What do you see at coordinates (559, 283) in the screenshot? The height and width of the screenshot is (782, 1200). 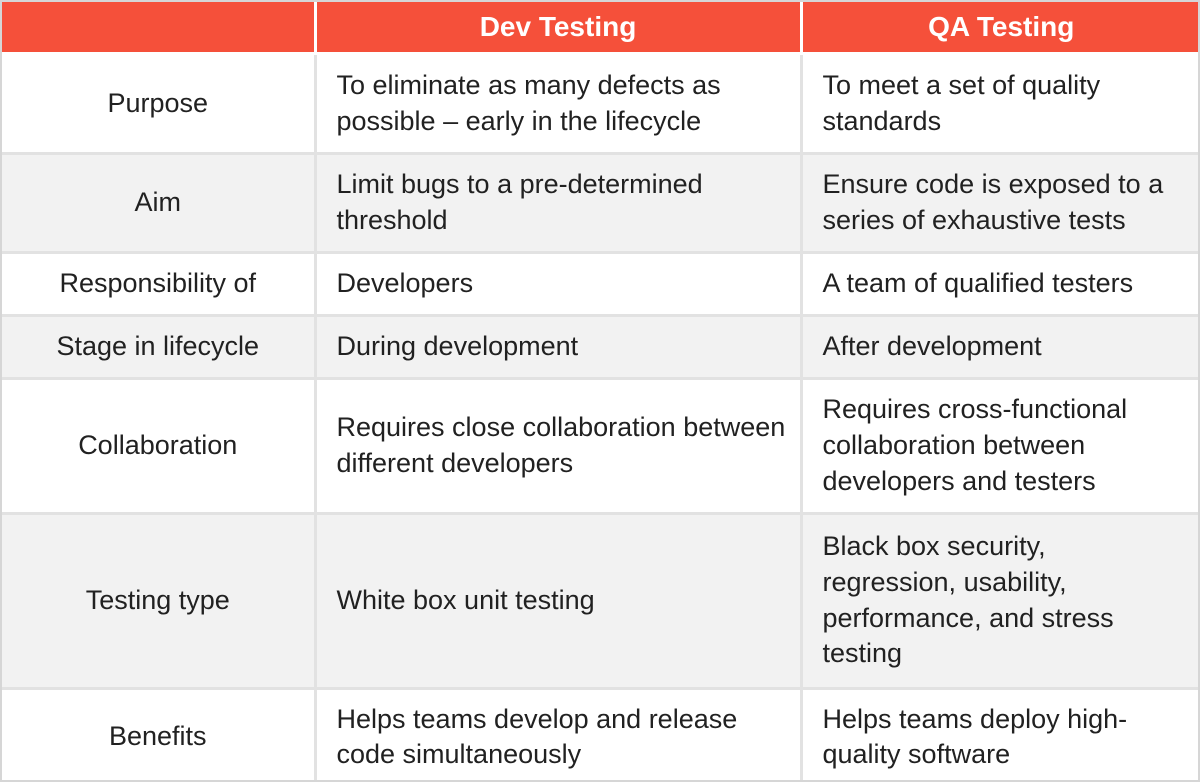 I see `dev-testing-cell: Developers` at bounding box center [559, 283].